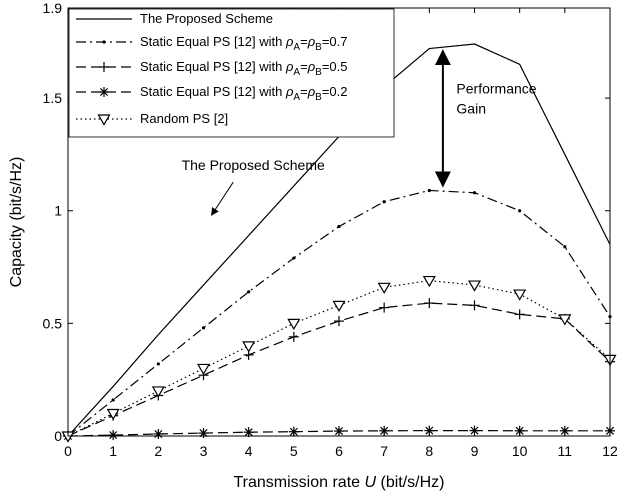 The image size is (641, 500). What do you see at coordinates (204, 451) in the screenshot?
I see `x-tick-label-3: 3` at bounding box center [204, 451].